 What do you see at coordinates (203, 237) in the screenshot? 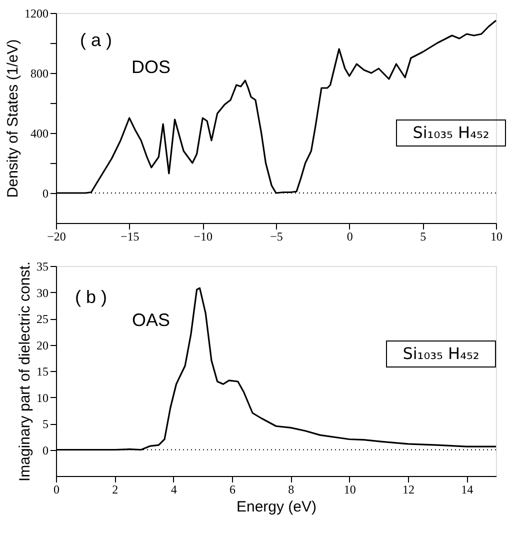
I see `x-tick-label: −10` at bounding box center [203, 237].